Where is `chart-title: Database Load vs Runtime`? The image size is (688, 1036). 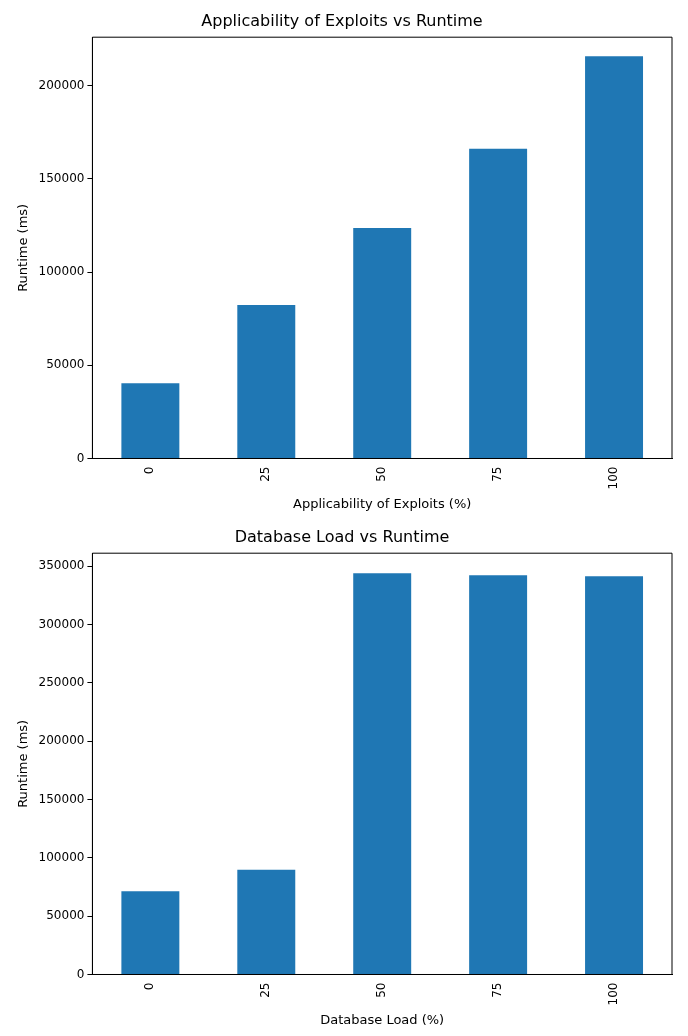 chart-title: Database Load vs Runtime is located at coordinates (342, 536).